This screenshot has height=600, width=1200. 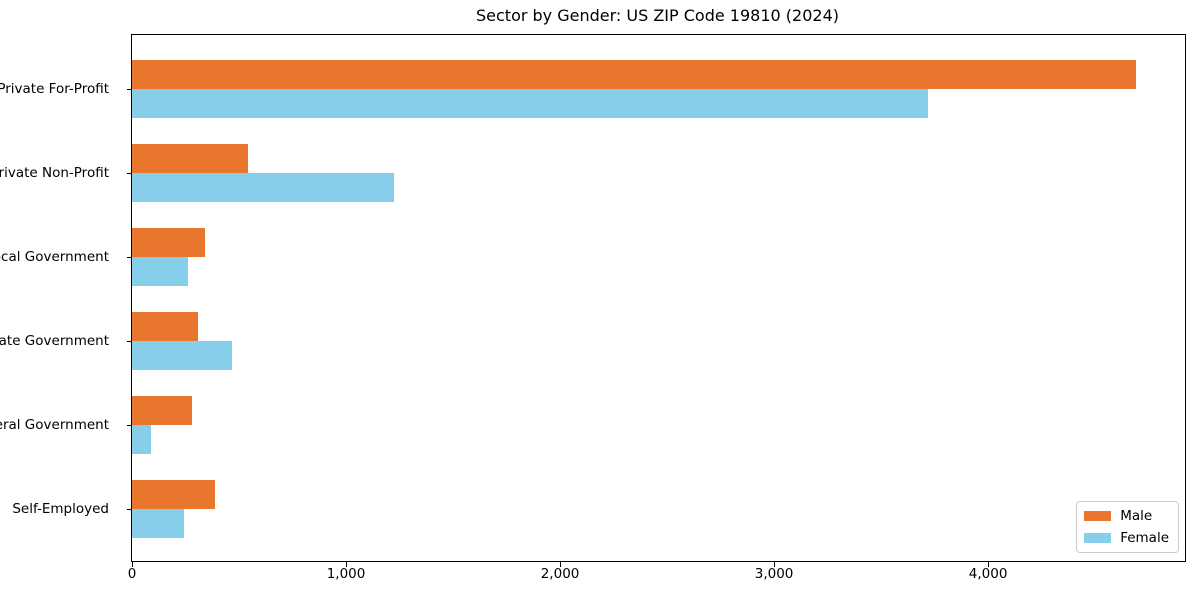 I want to click on male-legend-swatch, so click(x=1098, y=516).